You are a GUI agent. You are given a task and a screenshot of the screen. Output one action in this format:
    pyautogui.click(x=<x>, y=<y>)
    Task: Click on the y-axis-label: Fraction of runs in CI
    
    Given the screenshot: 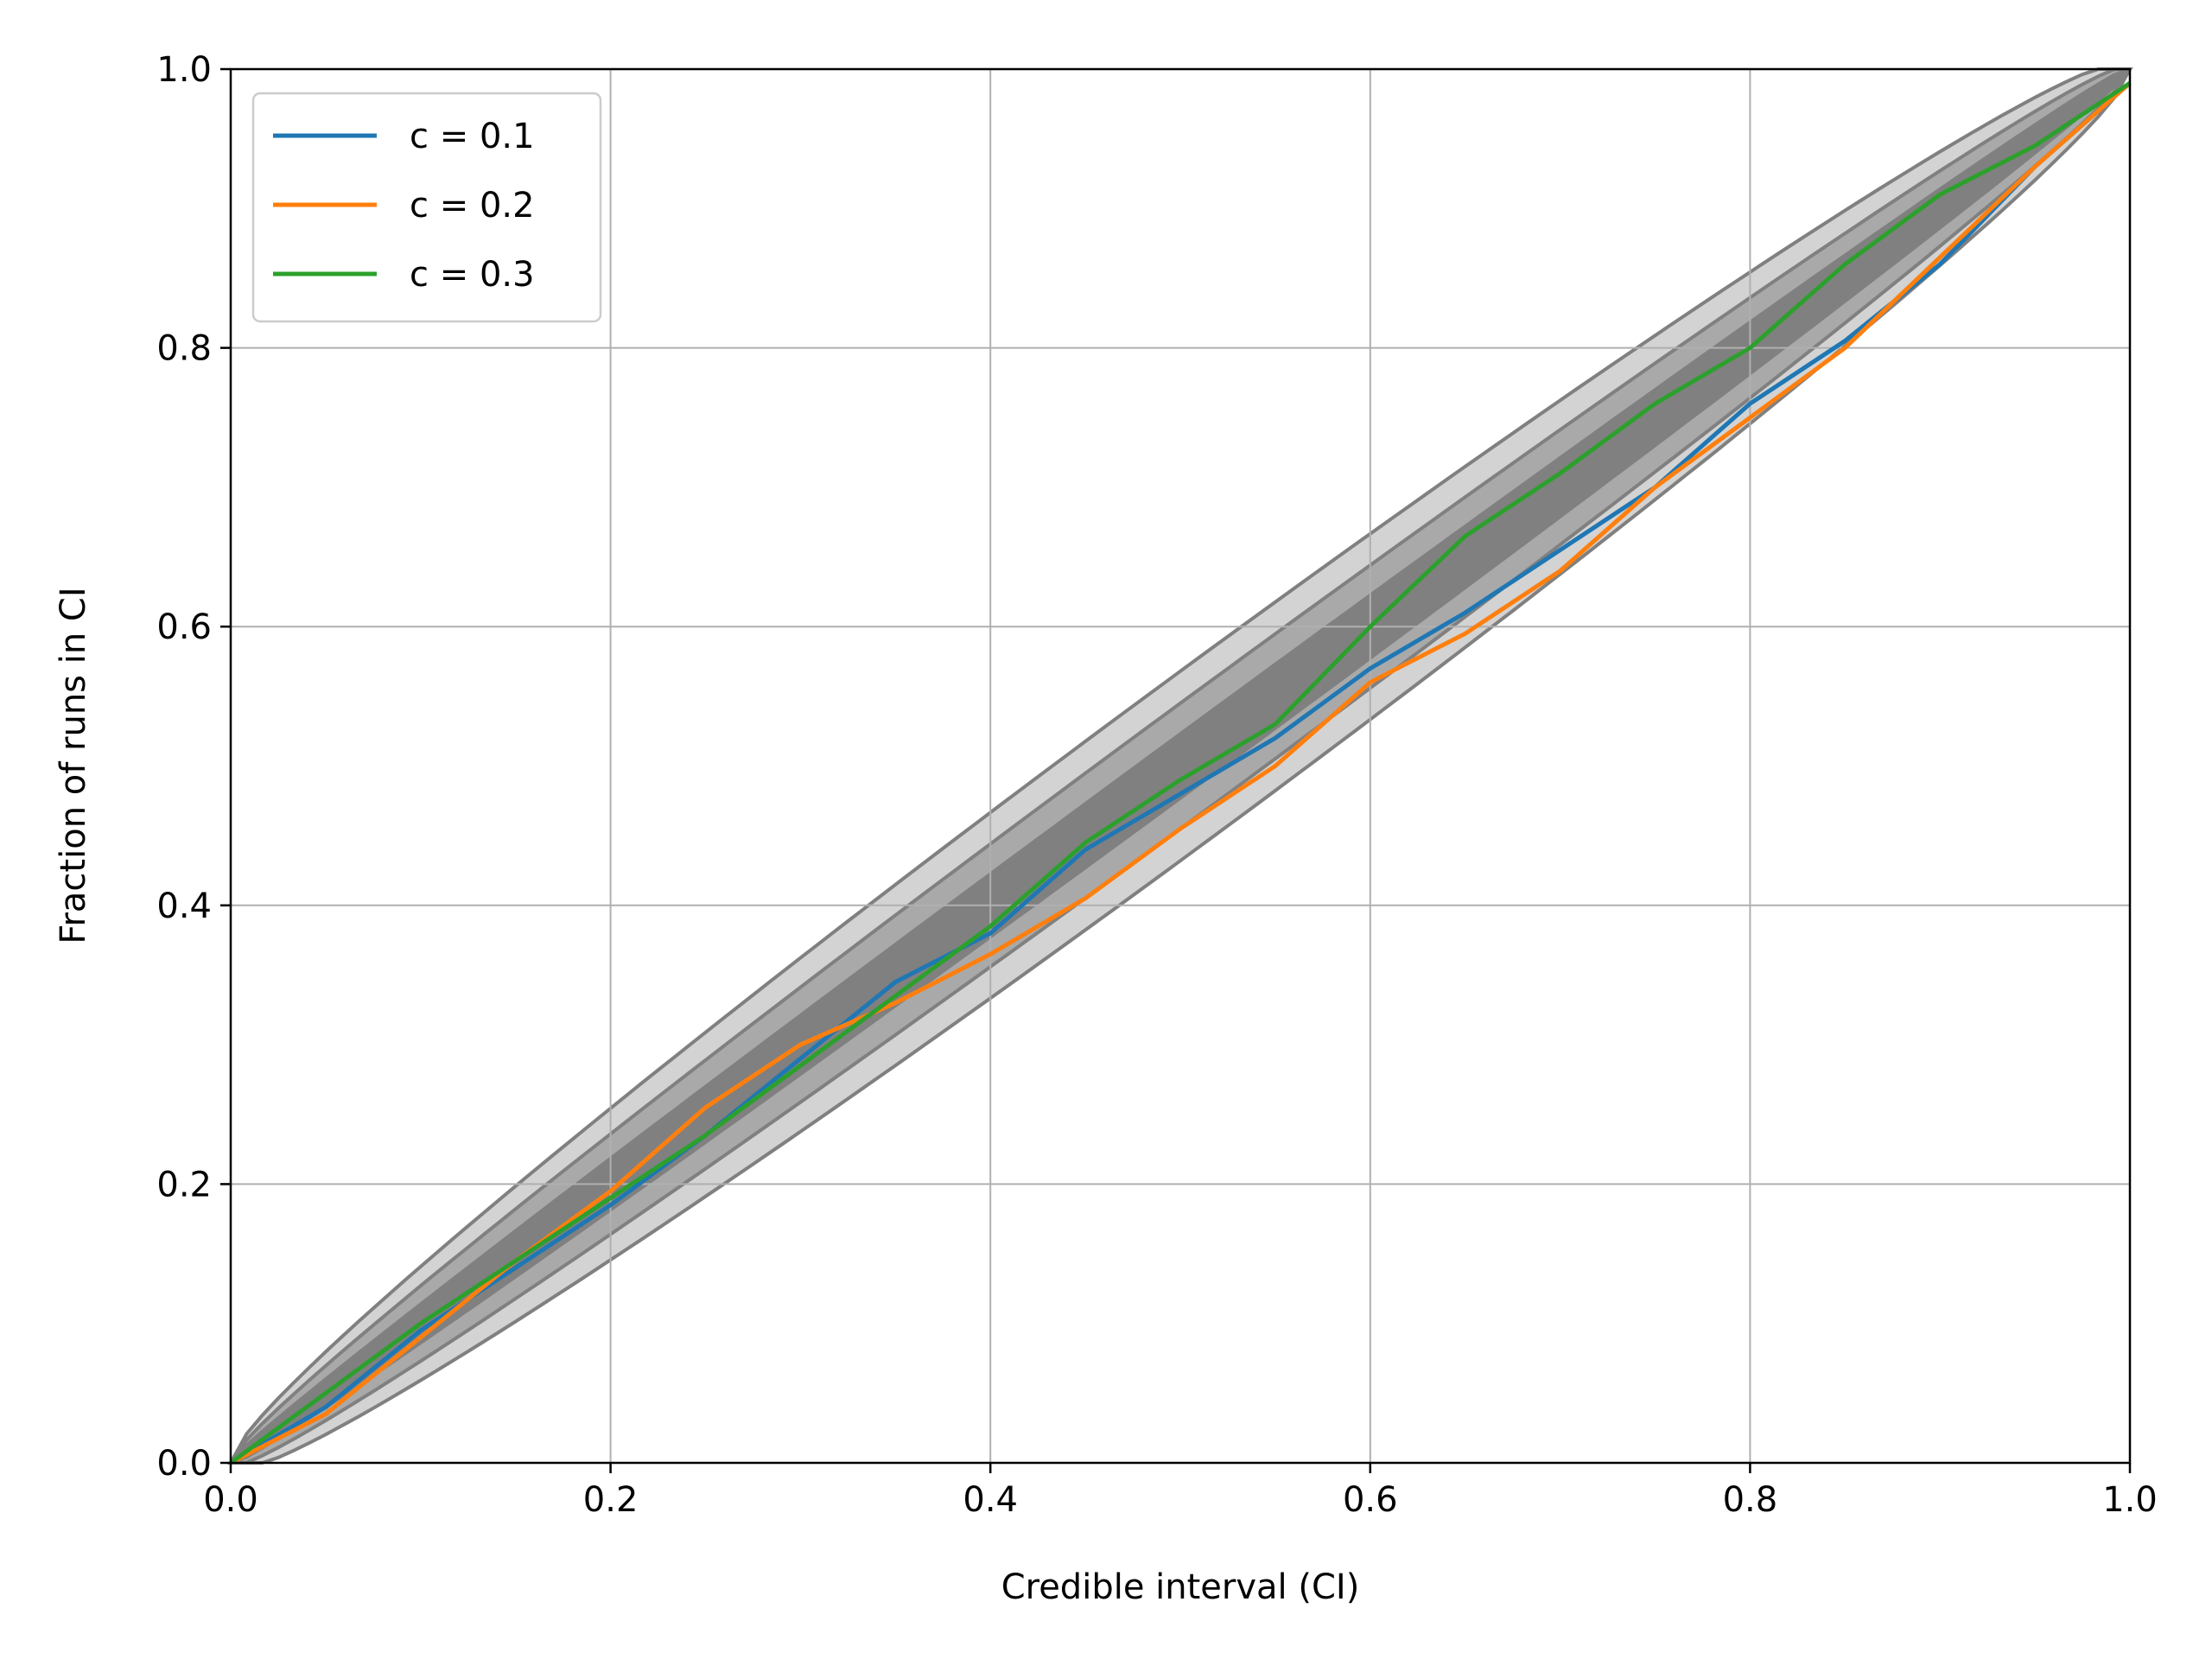 What is the action you would take?
    pyautogui.click(x=73, y=765)
    